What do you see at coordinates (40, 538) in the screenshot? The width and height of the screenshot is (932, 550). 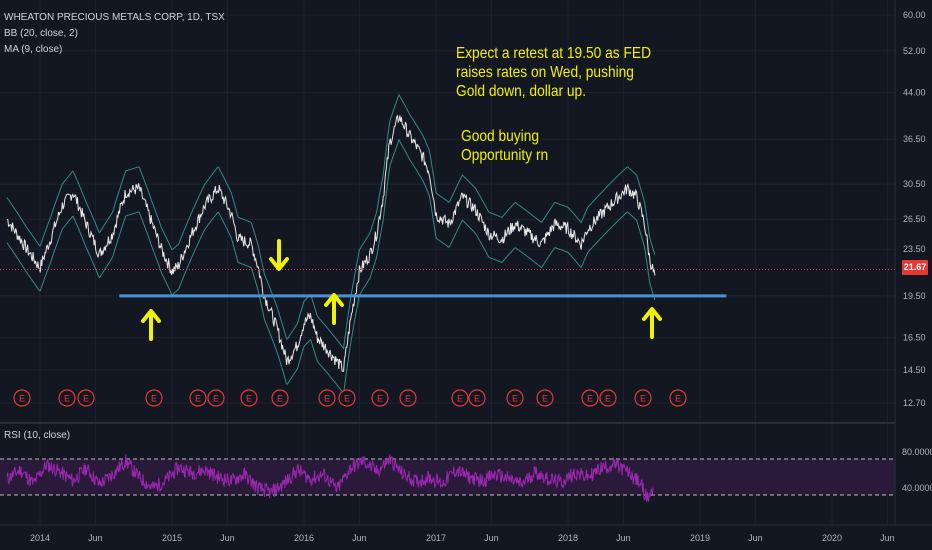 I see `time-tick-label: 2014` at bounding box center [40, 538].